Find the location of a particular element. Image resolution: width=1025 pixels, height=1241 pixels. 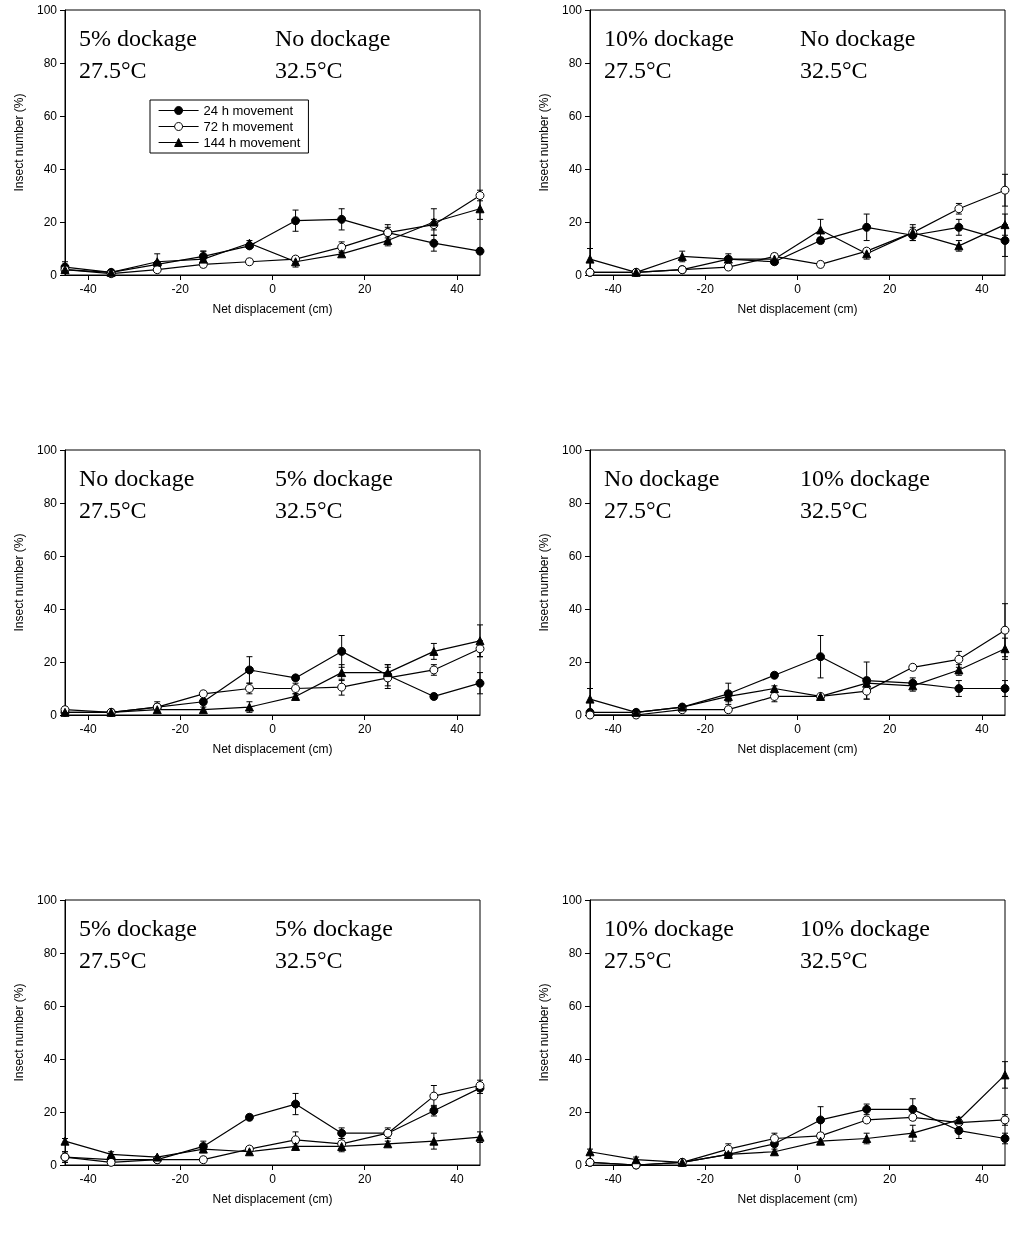

legend-label: 72 h movement is located at coordinates (248, 126).